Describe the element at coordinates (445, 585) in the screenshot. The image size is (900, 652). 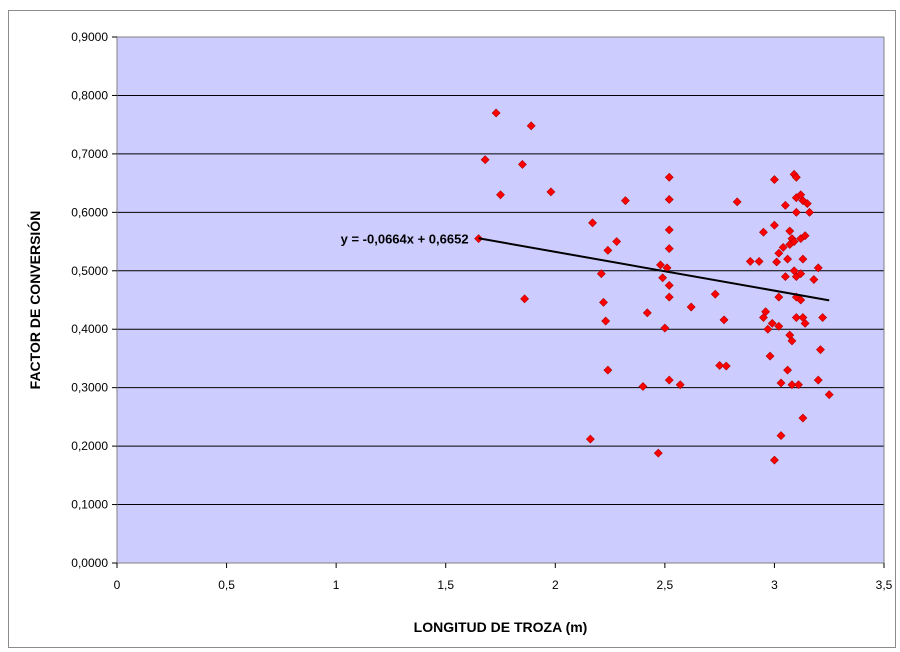
I see `x-tick-label: 1,5` at that location.